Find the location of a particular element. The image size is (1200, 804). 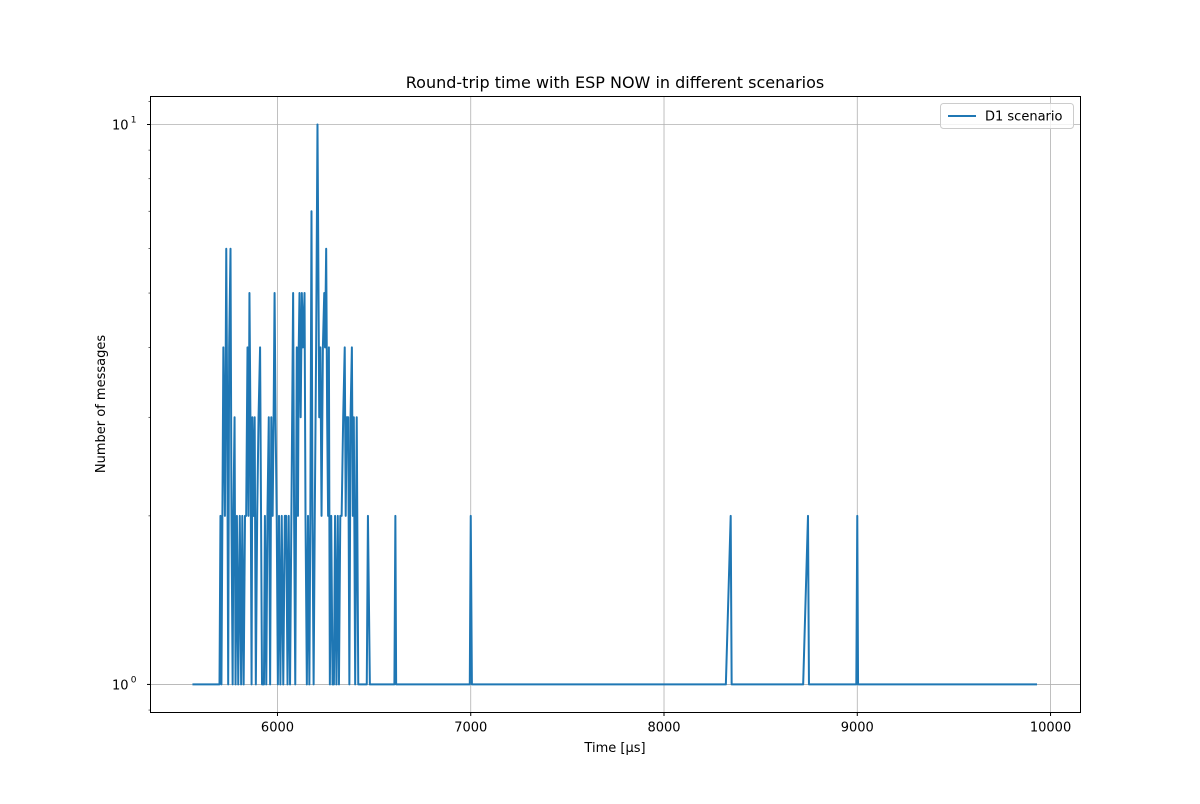

y-tick-label-exponent: 0 is located at coordinates (134, 680).